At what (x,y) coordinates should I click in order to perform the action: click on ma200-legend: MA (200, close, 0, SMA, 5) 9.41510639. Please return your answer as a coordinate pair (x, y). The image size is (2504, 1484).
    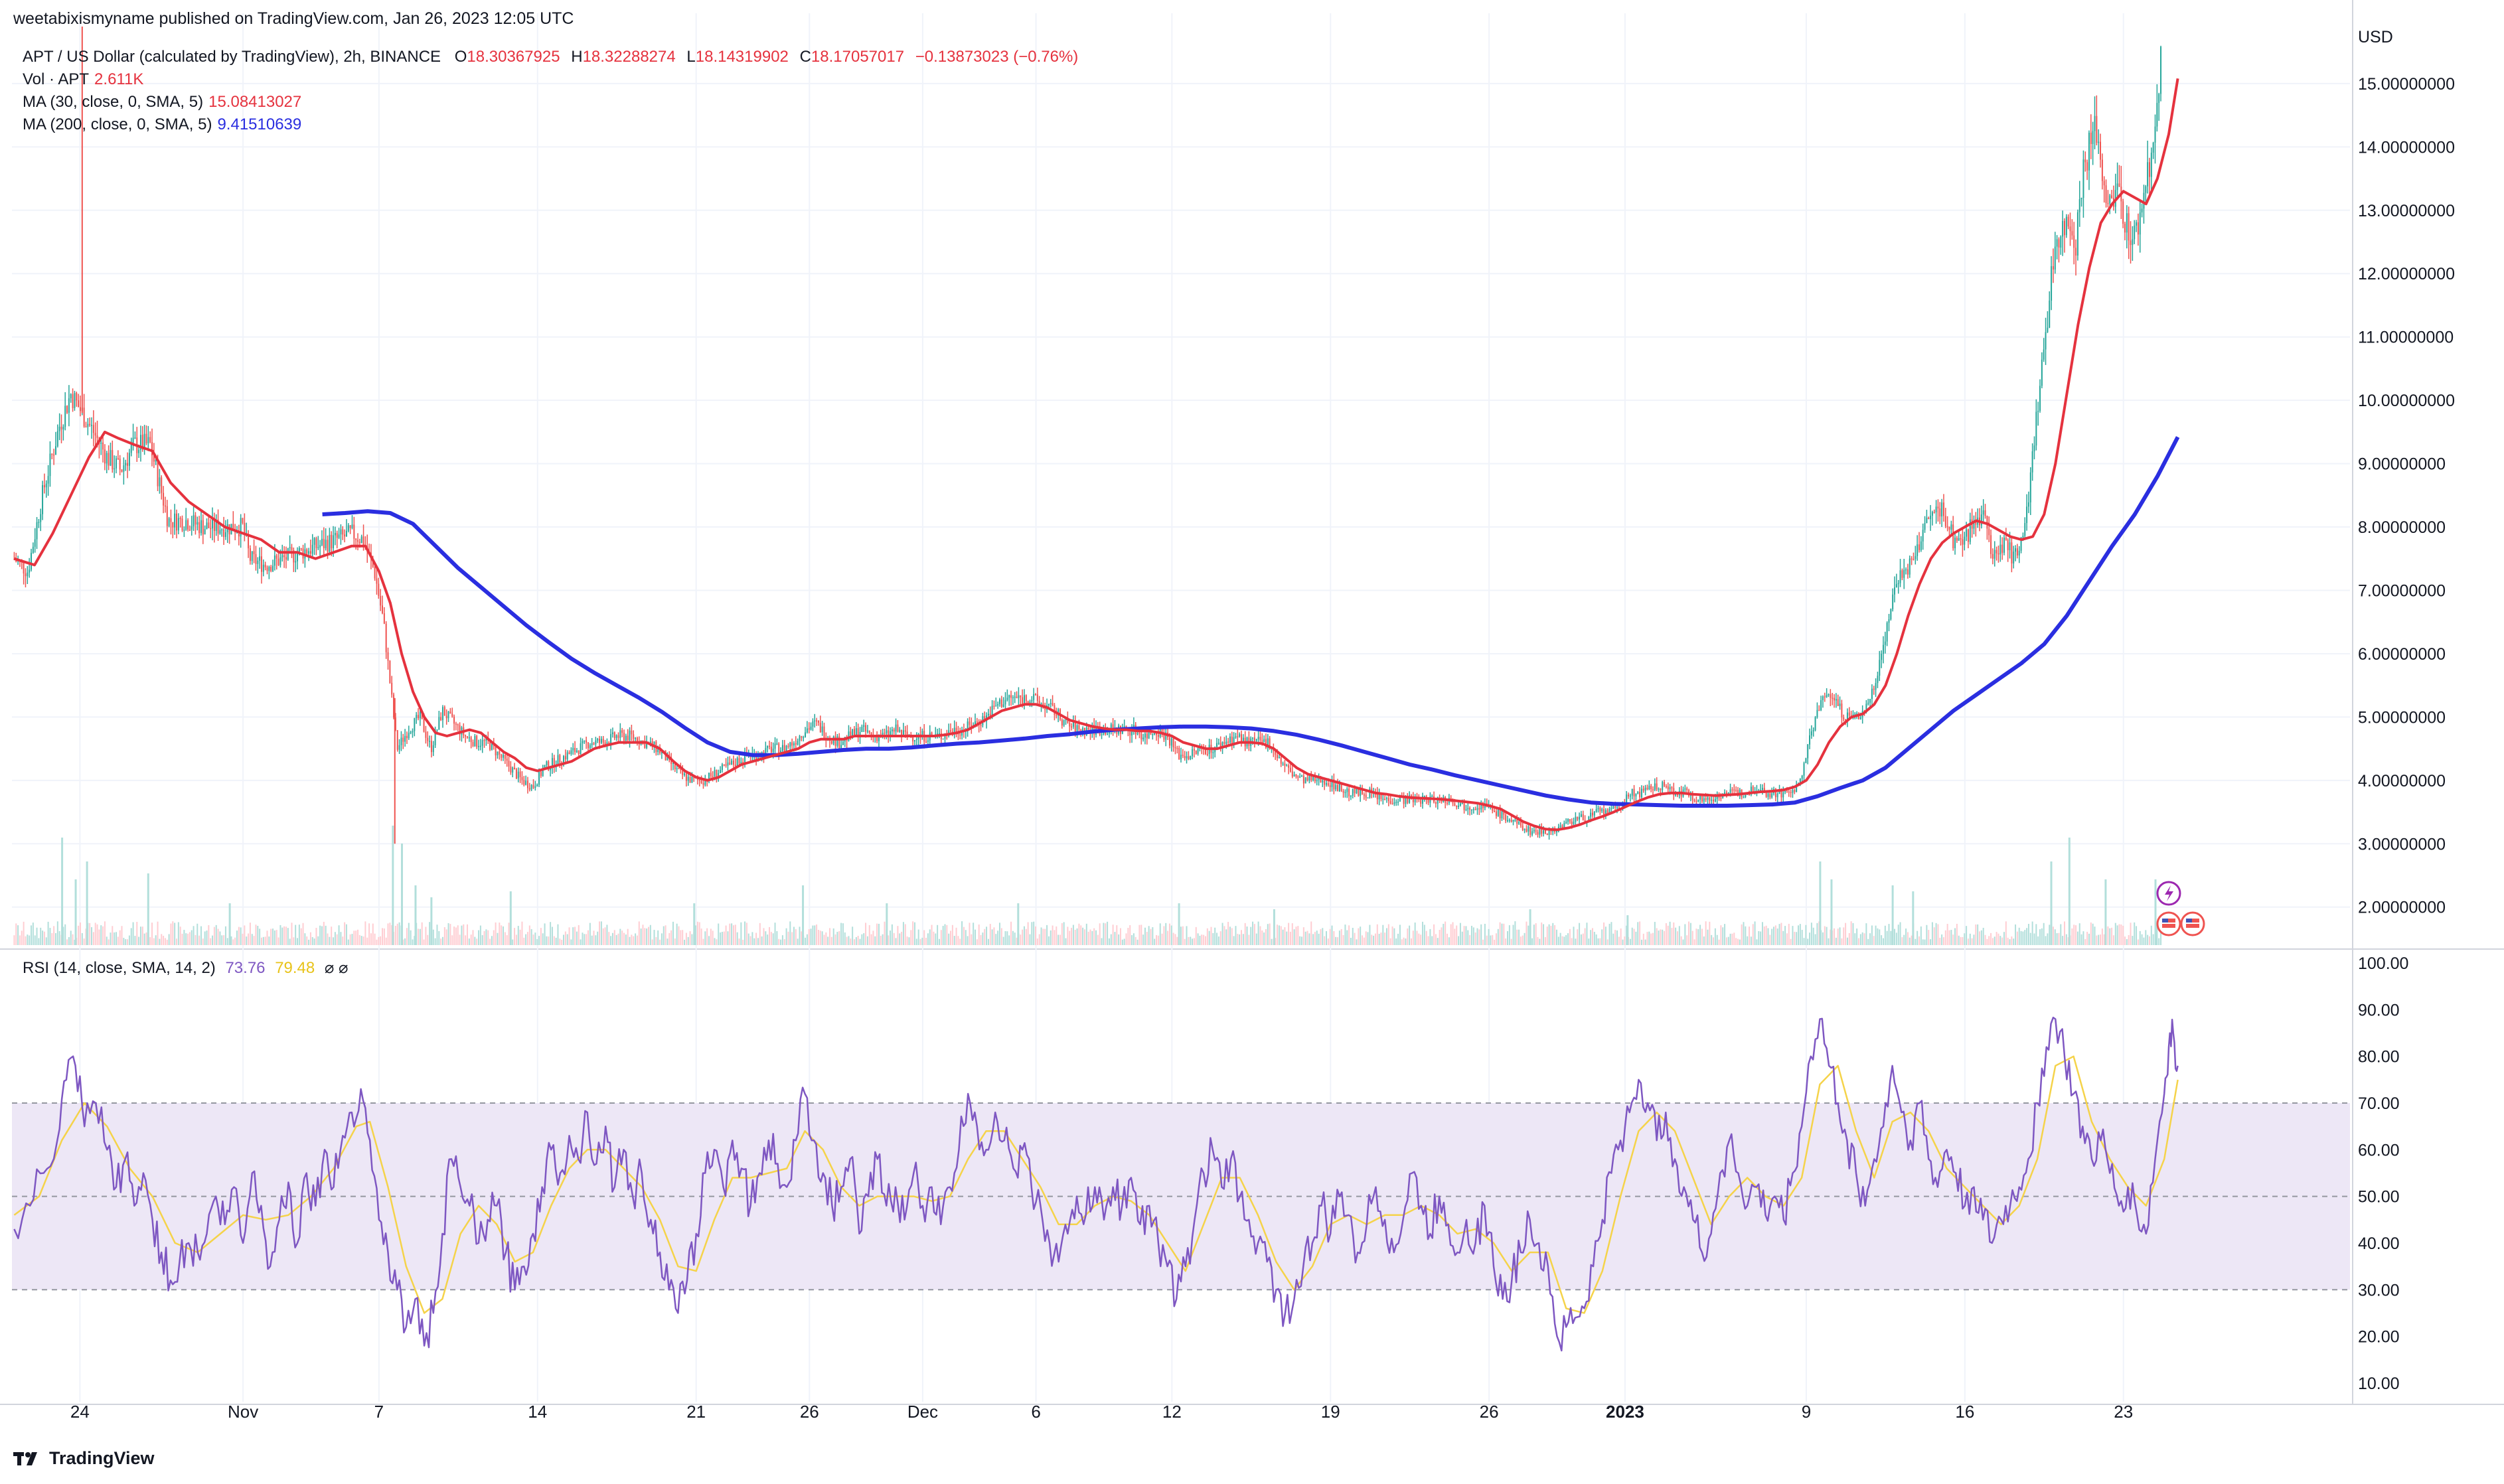
    Looking at the image, I should click on (162, 124).